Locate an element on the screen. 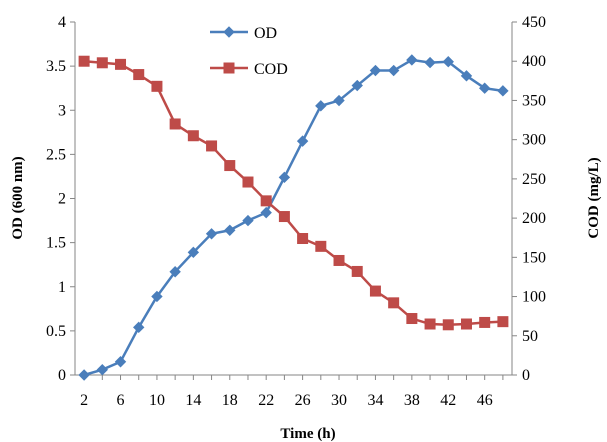 The image size is (607, 442). left-tick-label: 3.5 is located at coordinates (56, 66).